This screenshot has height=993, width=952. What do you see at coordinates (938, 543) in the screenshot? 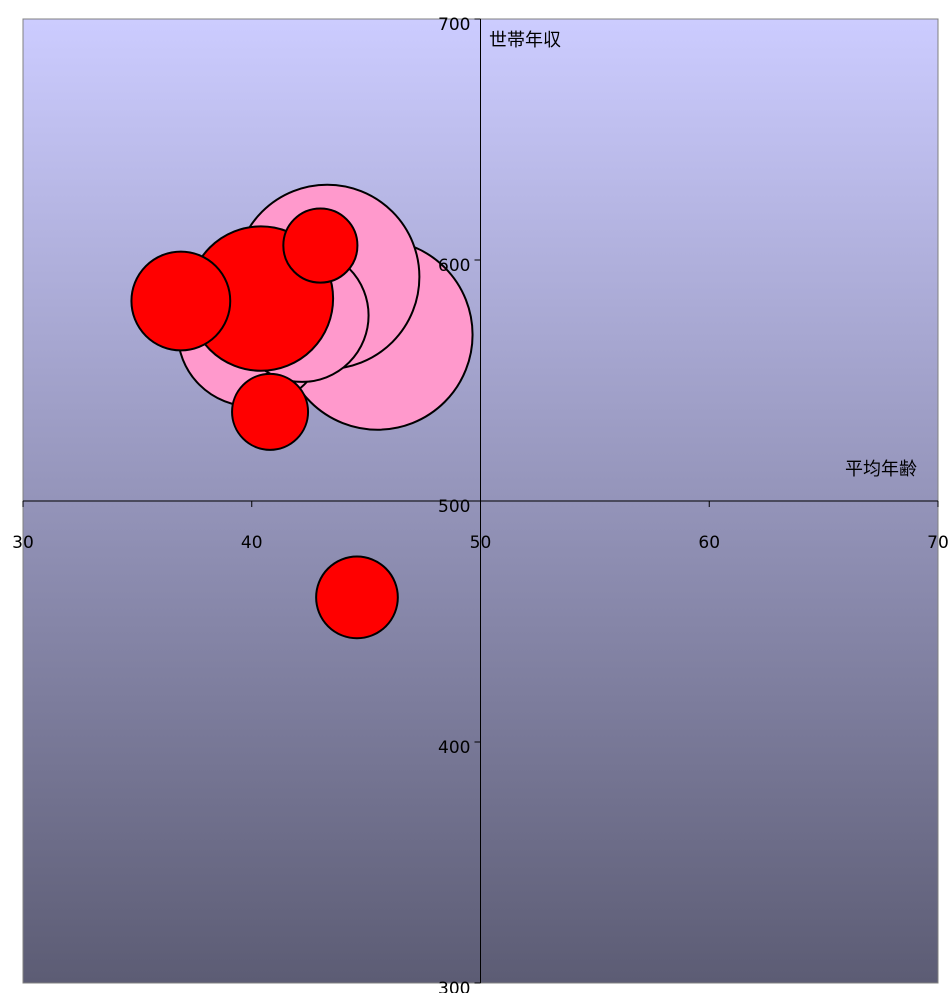
I see `x-tick-label: 70` at bounding box center [938, 543].